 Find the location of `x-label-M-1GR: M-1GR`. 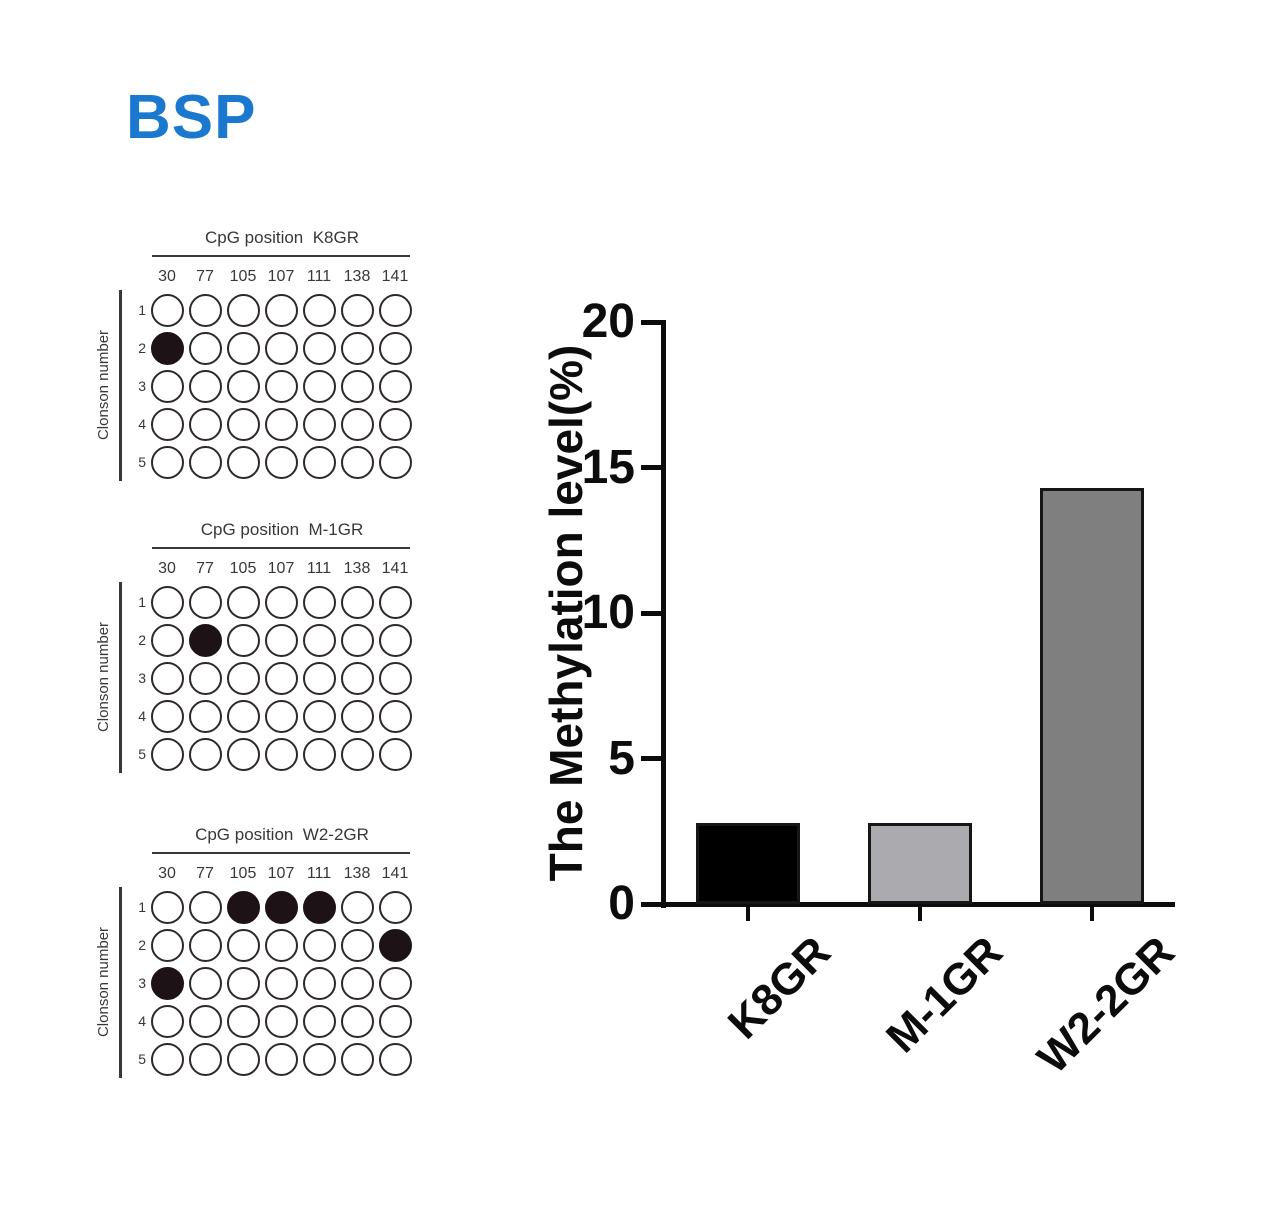

x-label-M-1GR: M-1GR is located at coordinates (944, 995).